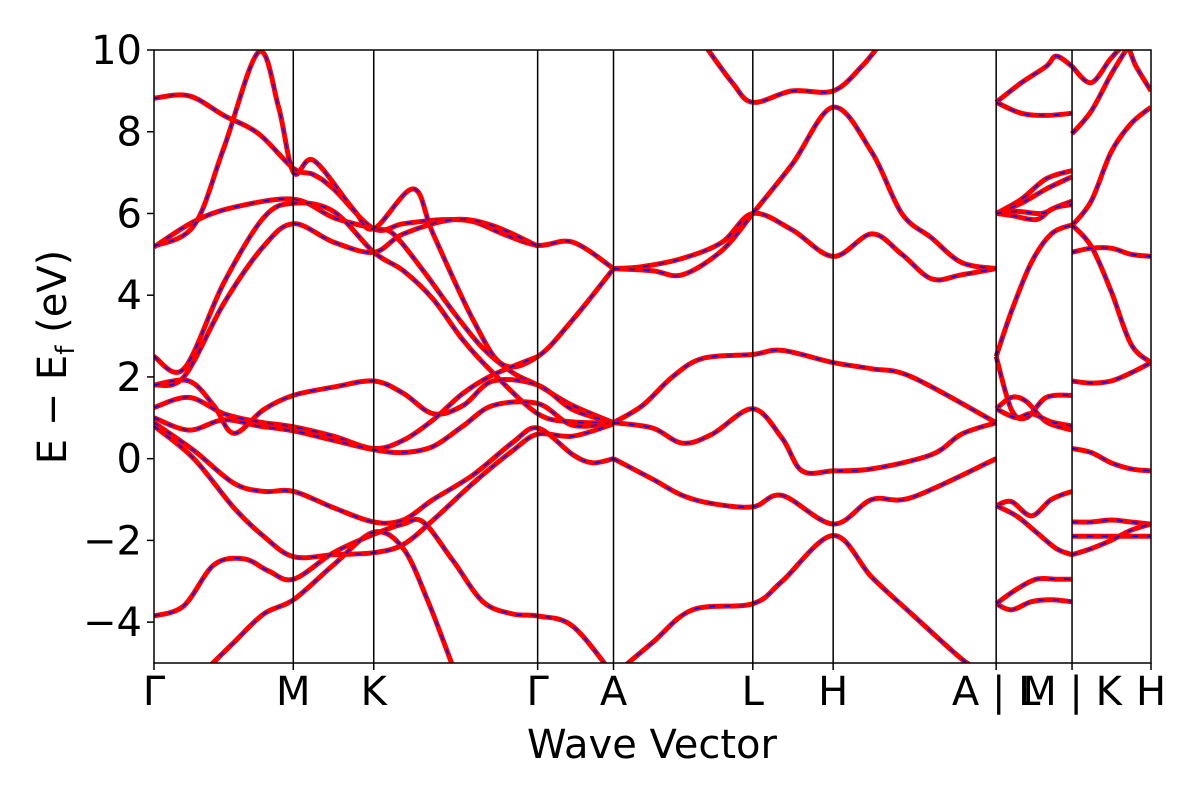 The height and width of the screenshot is (800, 1200). What do you see at coordinates (116, 51) in the screenshot?
I see `y-tick-label: 10` at bounding box center [116, 51].